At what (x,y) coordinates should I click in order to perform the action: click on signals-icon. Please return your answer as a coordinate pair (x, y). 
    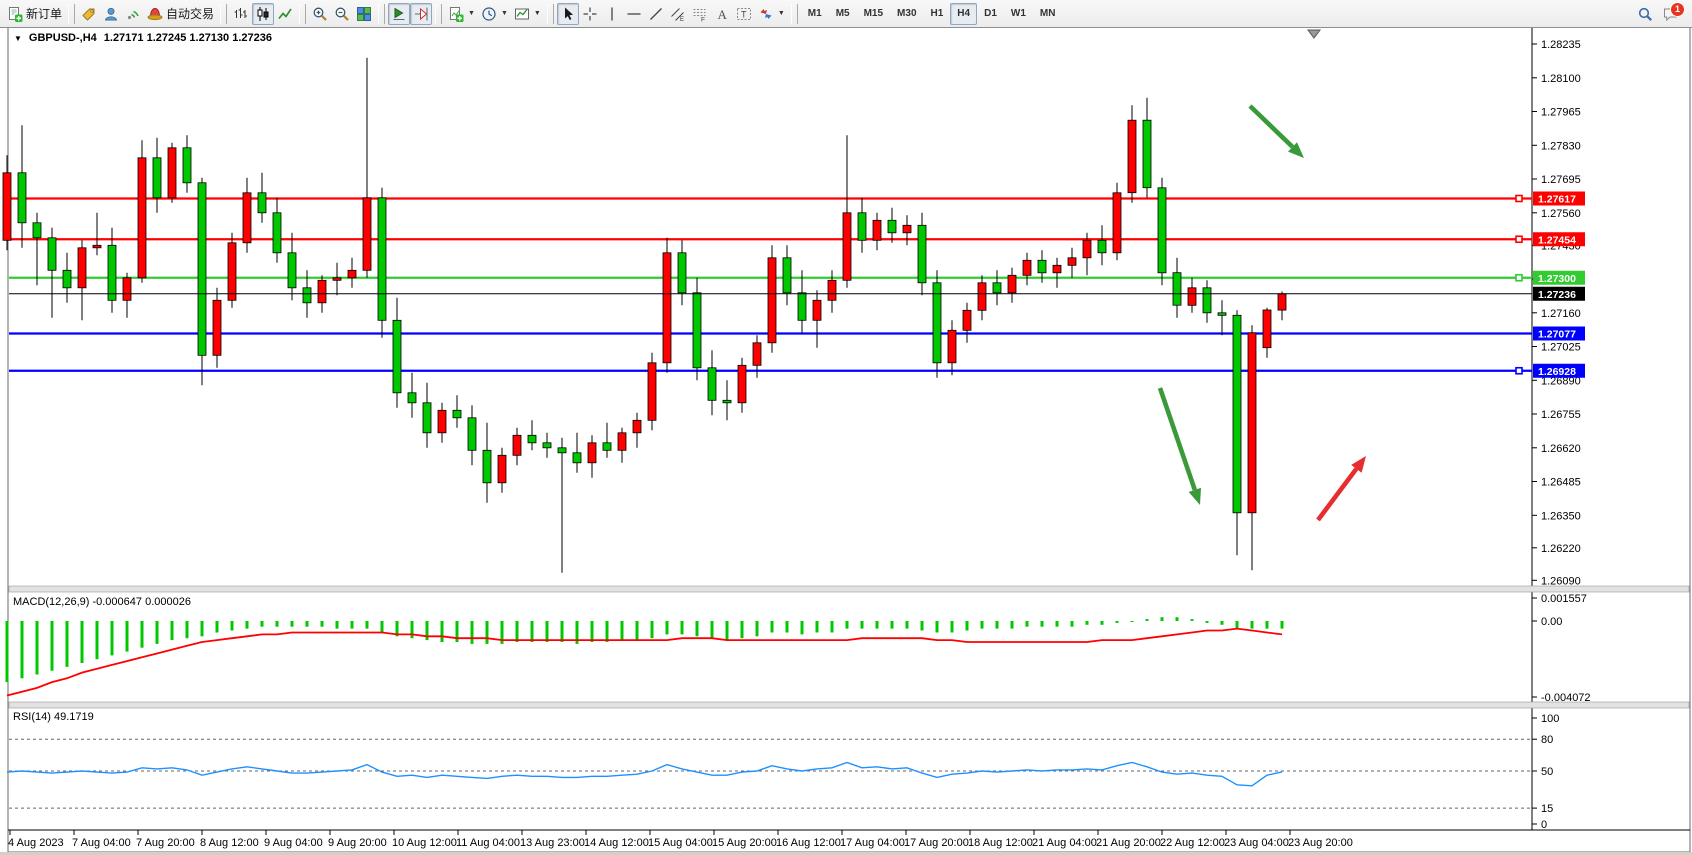
    Looking at the image, I should click on (133, 14).